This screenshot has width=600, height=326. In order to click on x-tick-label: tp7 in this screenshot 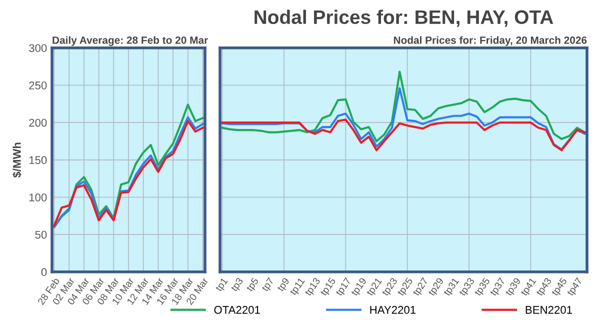, I will do `click(268, 285)`.